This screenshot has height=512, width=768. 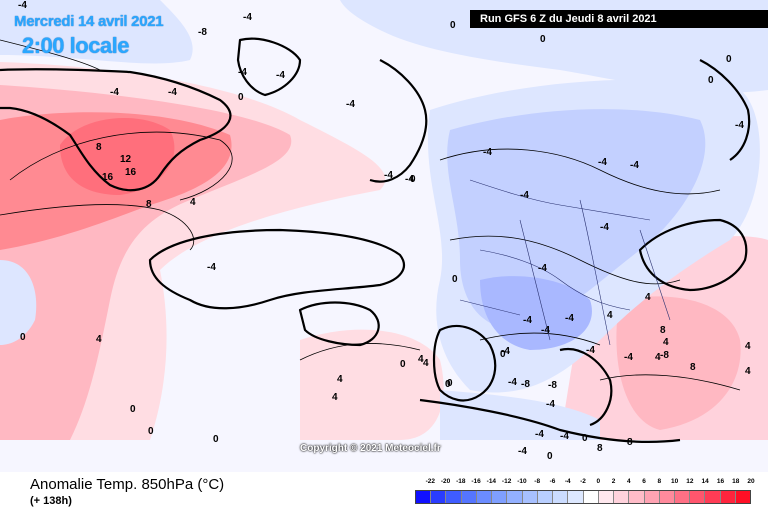 I want to click on legend-label: -14, so click(x=491, y=481).